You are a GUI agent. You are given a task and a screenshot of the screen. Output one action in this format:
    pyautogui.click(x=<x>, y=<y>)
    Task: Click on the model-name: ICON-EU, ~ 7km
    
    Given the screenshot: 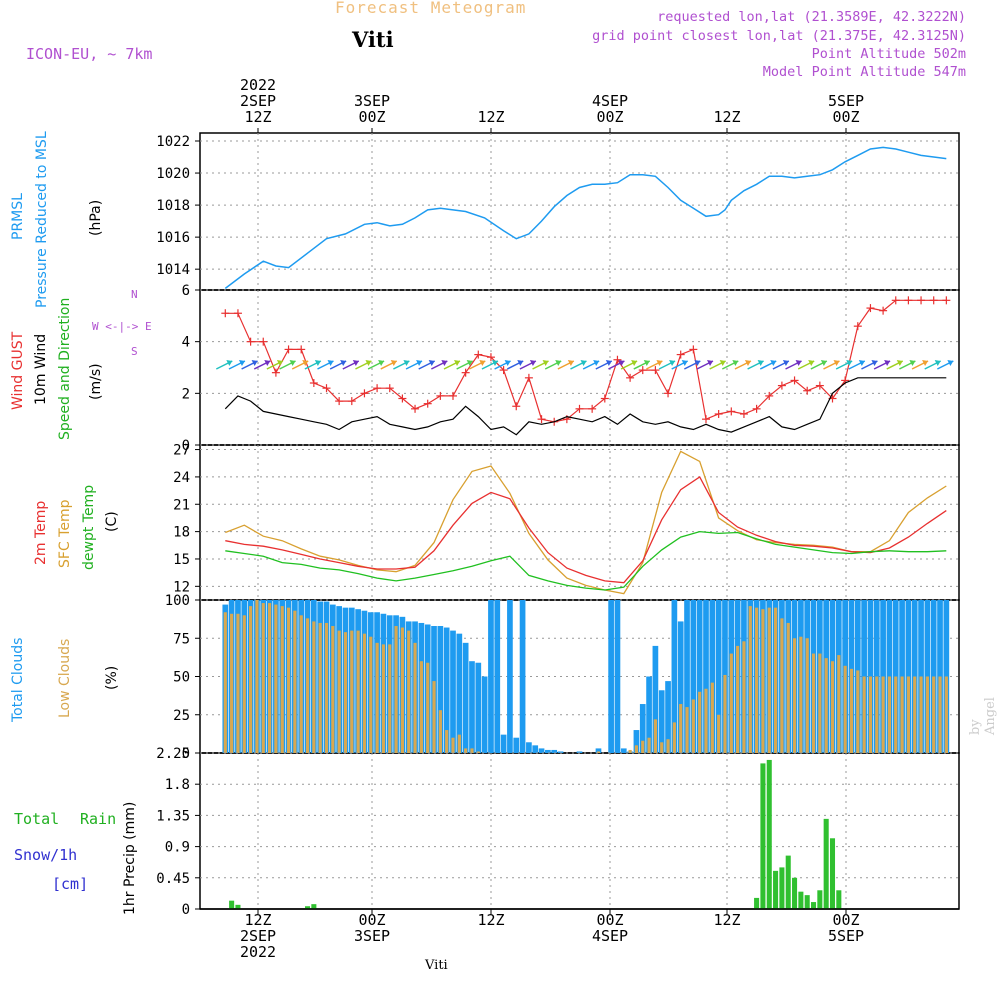 What is the action you would take?
    pyautogui.click(x=89, y=54)
    